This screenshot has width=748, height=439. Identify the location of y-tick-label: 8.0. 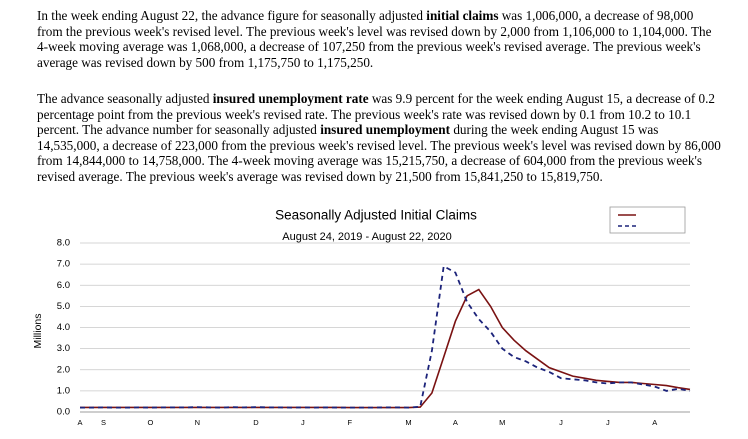
(63, 243).